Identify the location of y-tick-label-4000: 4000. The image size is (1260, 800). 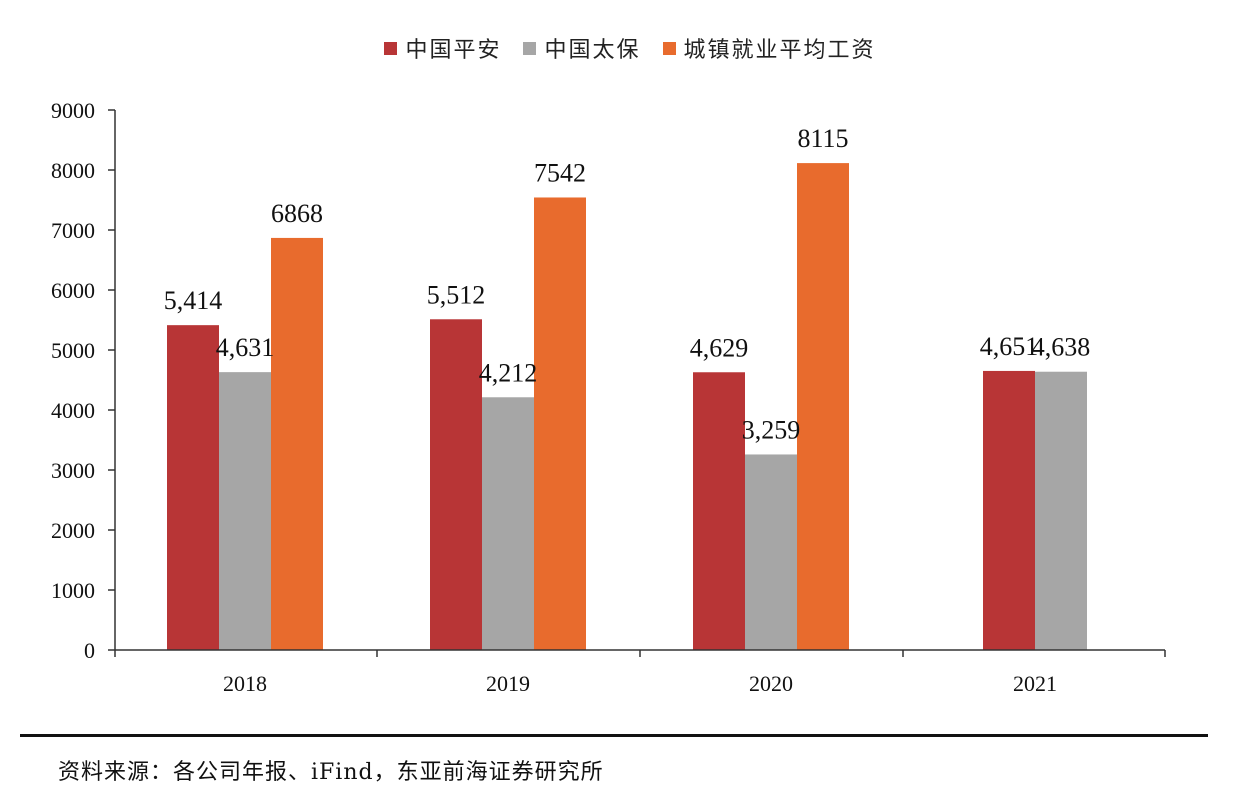
(73, 410).